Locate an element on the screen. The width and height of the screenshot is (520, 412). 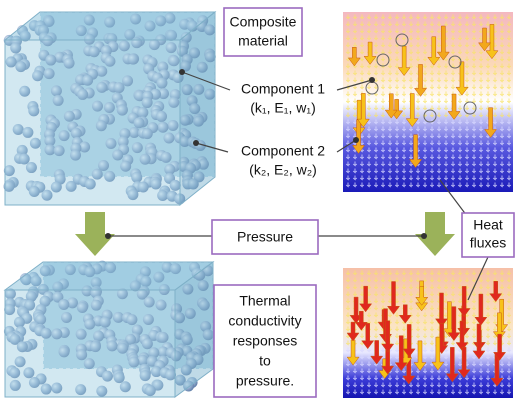
compressed-cube is located at coordinates (109, 329).